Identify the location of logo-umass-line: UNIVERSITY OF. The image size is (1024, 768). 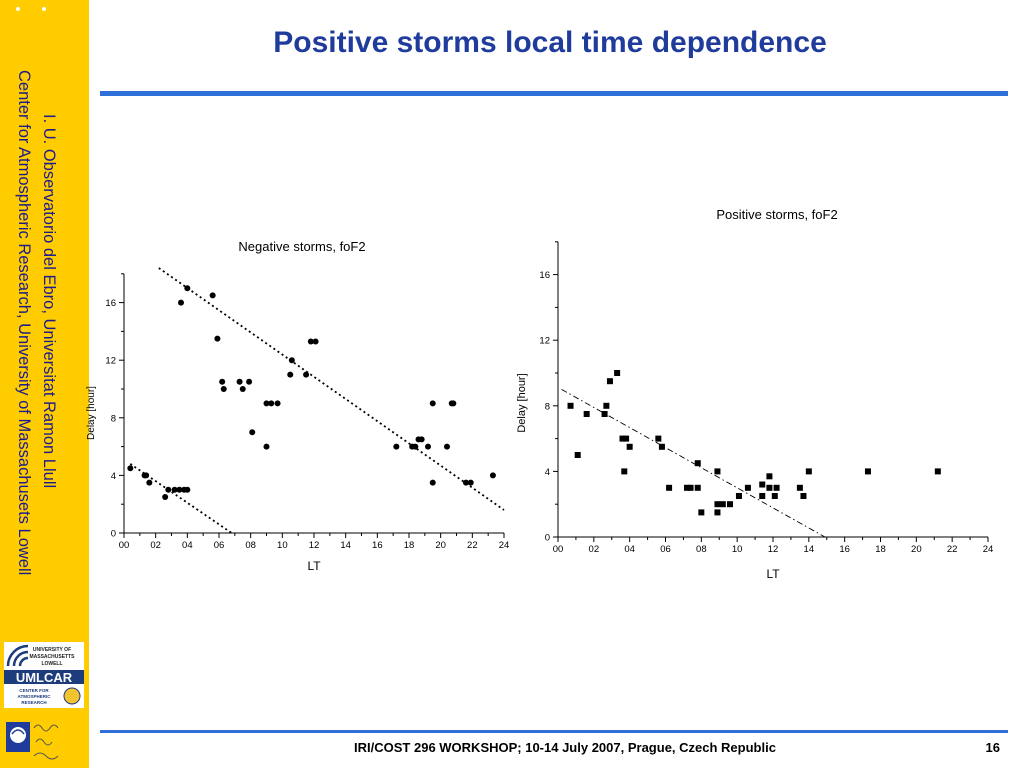
(52, 650).